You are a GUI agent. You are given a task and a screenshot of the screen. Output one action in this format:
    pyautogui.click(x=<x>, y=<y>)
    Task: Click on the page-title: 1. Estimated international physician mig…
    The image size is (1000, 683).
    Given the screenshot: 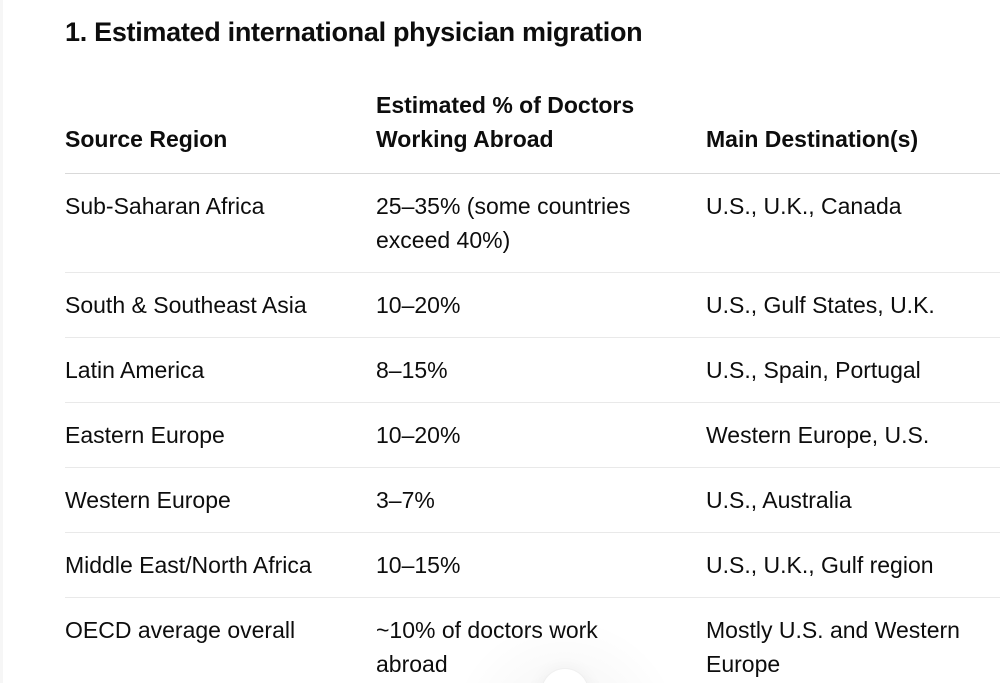 What is the action you would take?
    pyautogui.click(x=354, y=32)
    